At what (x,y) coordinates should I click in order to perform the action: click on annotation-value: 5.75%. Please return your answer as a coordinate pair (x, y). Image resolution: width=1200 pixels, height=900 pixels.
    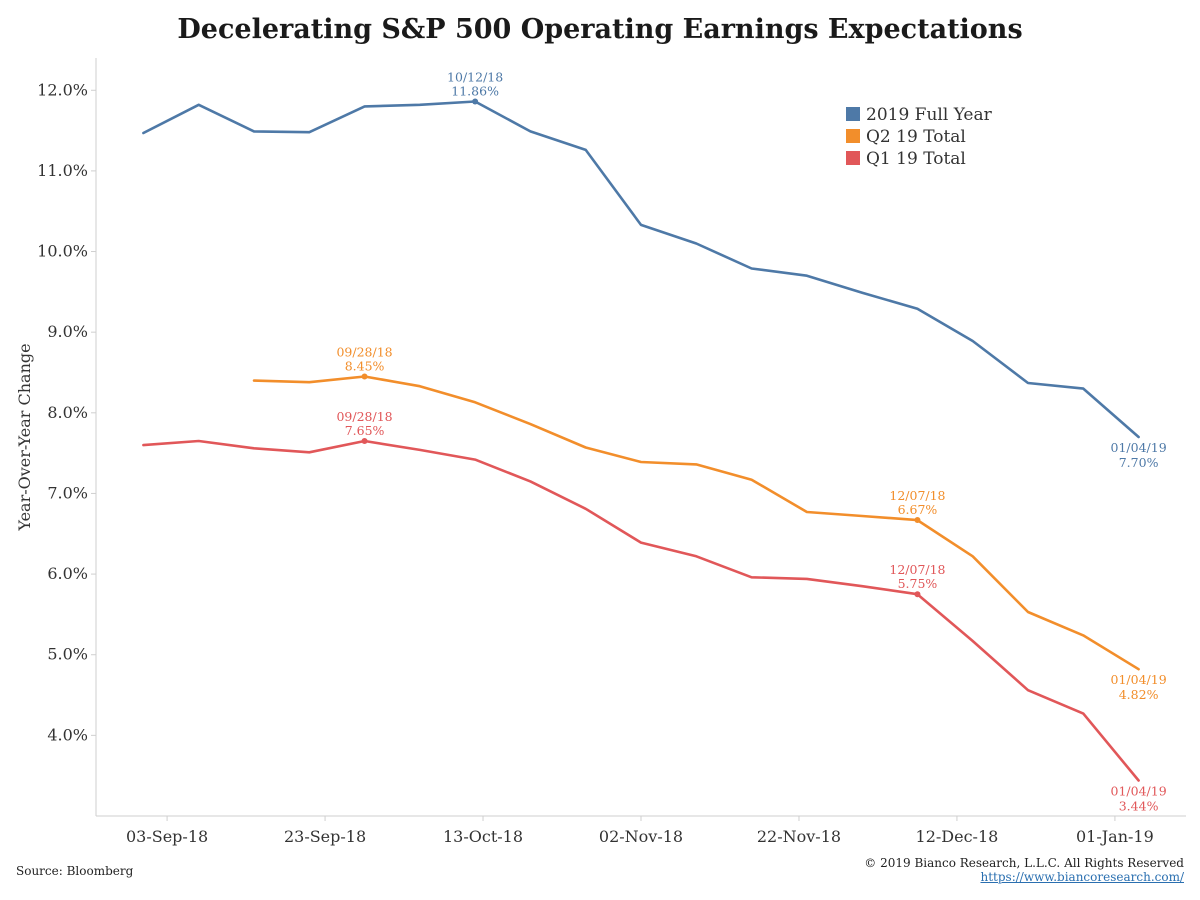
    Looking at the image, I should click on (918, 583).